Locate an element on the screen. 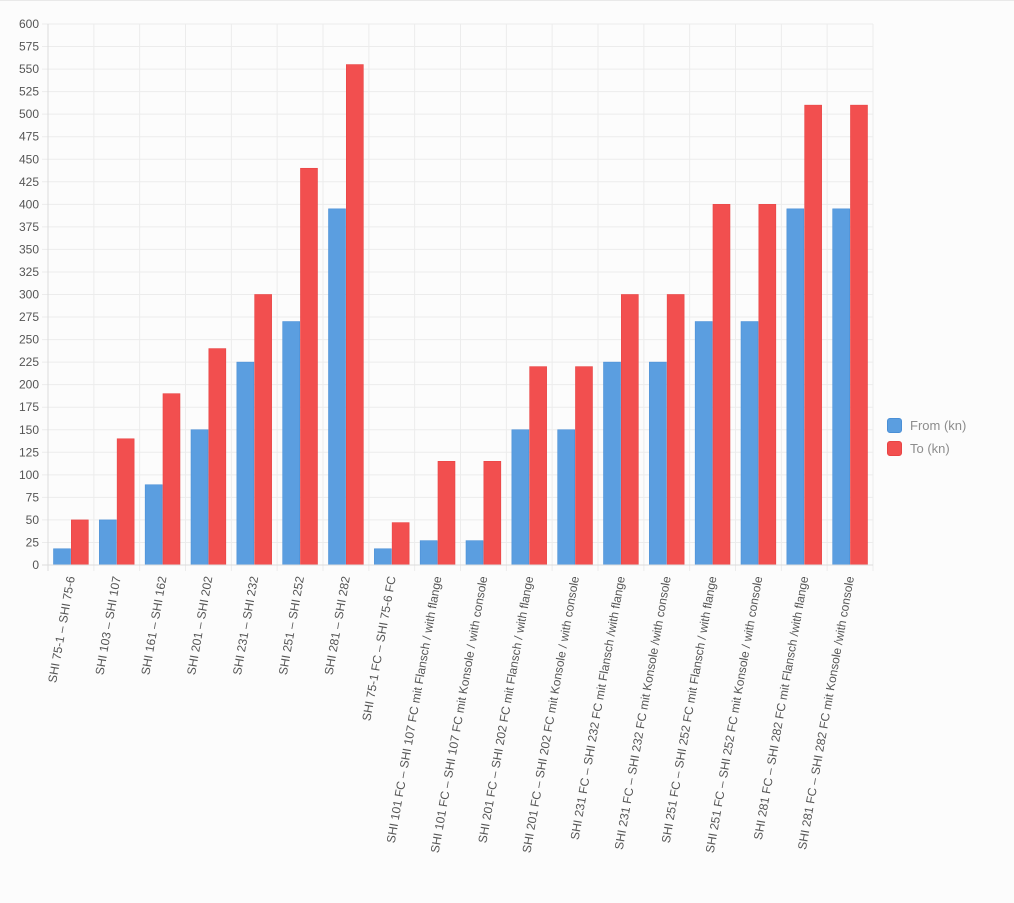 Image resolution: width=1014 pixels, height=903 pixels. y-tick-label: 175 is located at coordinates (29, 407).